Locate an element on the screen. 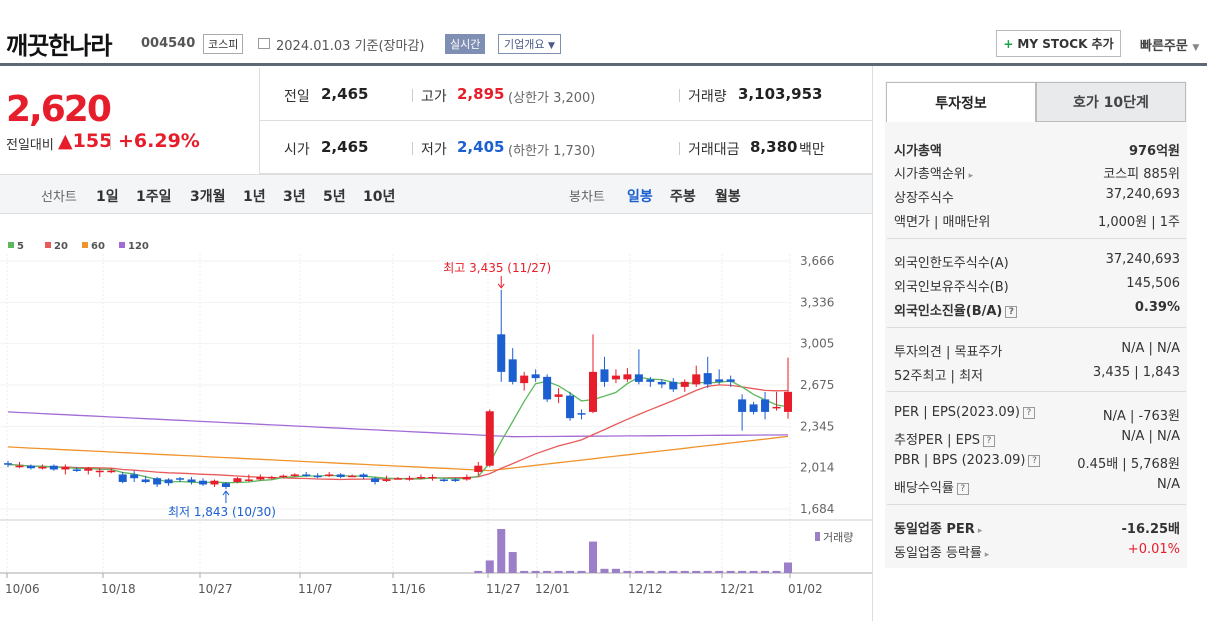 Image resolution: width=1207 pixels, height=621 pixels. y-tick-label: 1,684 is located at coordinates (817, 509).